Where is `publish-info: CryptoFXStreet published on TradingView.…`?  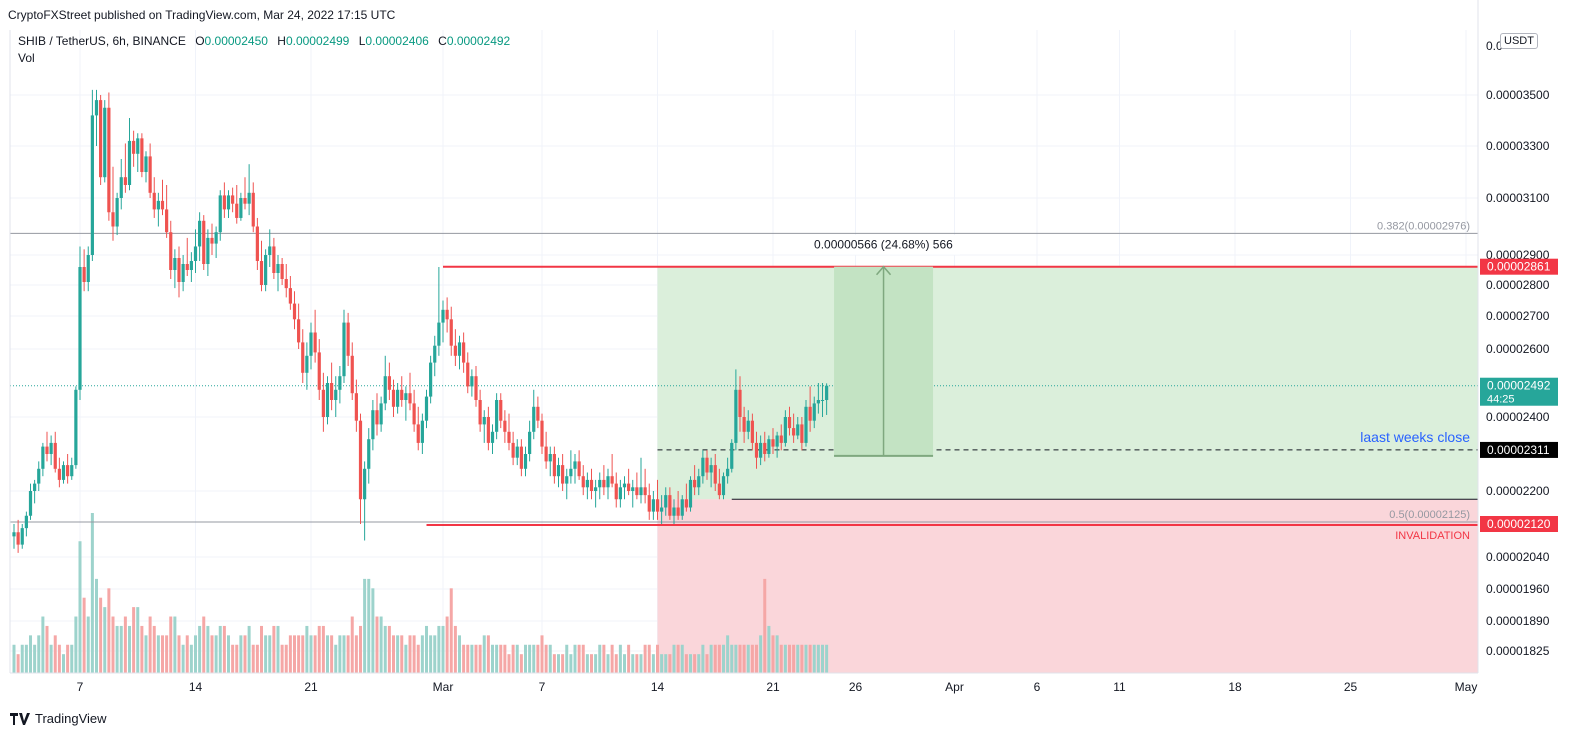 publish-info: CryptoFXStreet published on TradingView.… is located at coordinates (202, 15).